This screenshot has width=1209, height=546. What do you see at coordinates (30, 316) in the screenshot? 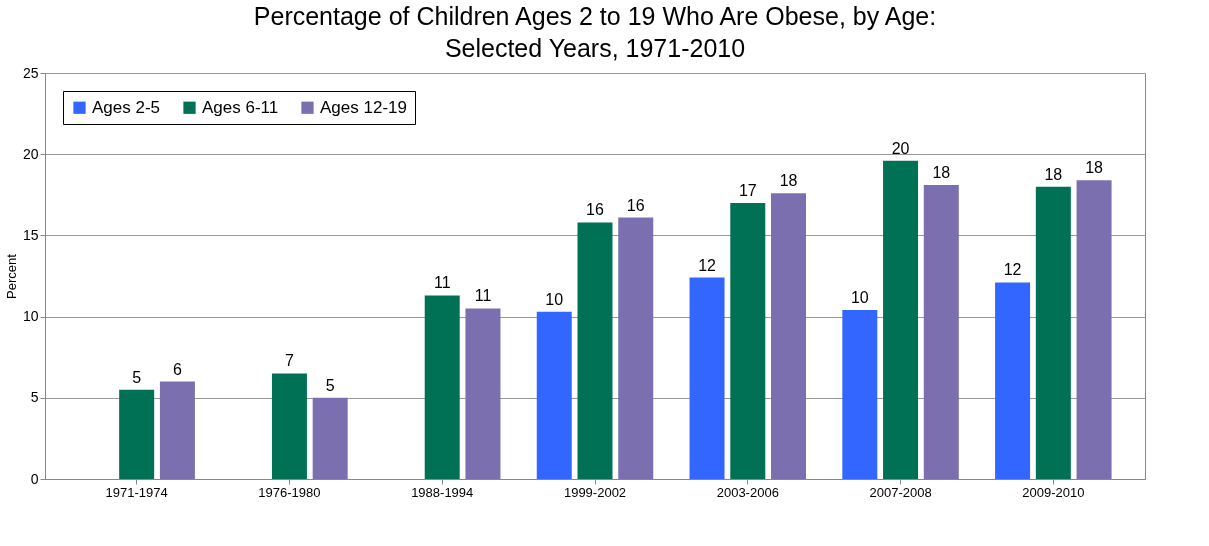
I see `y-tick-label: 10` at bounding box center [30, 316].